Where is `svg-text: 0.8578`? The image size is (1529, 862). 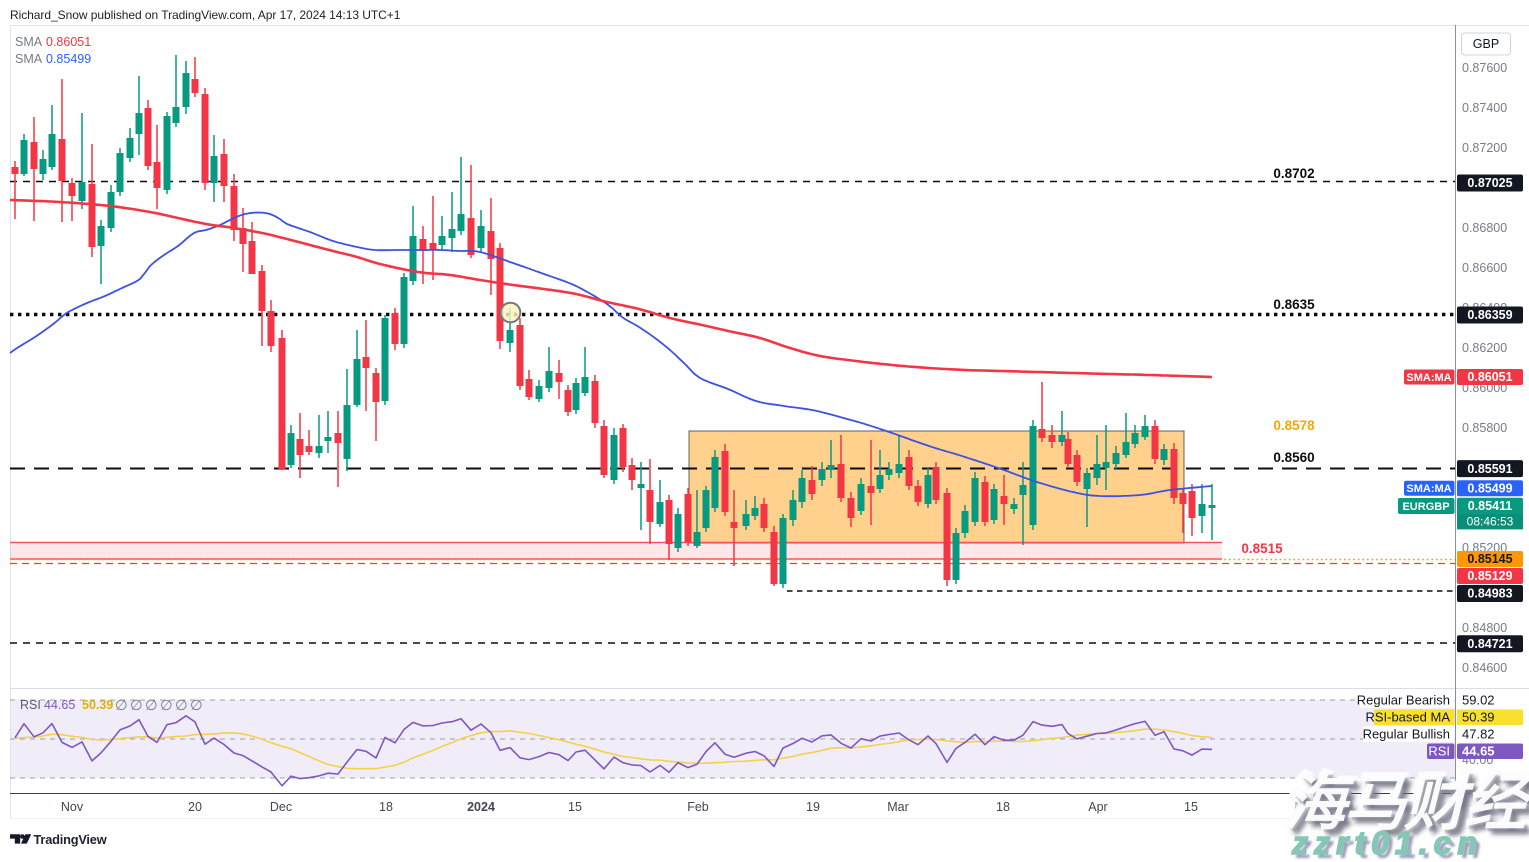 svg-text: 0.8578 is located at coordinates (1294, 425).